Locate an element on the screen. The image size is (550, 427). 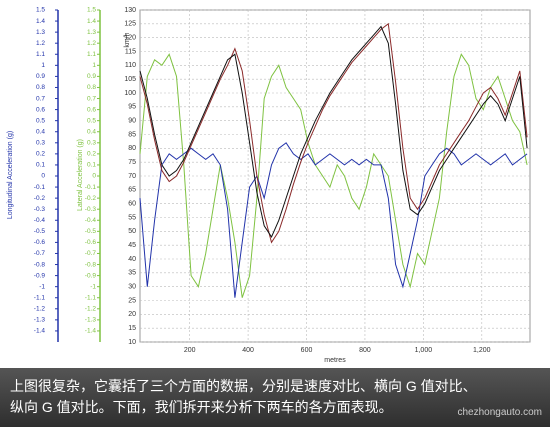
x-tick-label: 1,000 is located at coordinates (424, 350).